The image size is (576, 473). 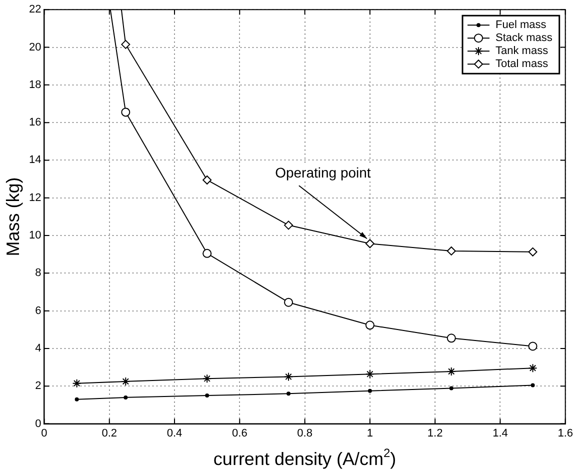 What do you see at coordinates (35, 47) in the screenshot?
I see `y-tick-label: 20` at bounding box center [35, 47].